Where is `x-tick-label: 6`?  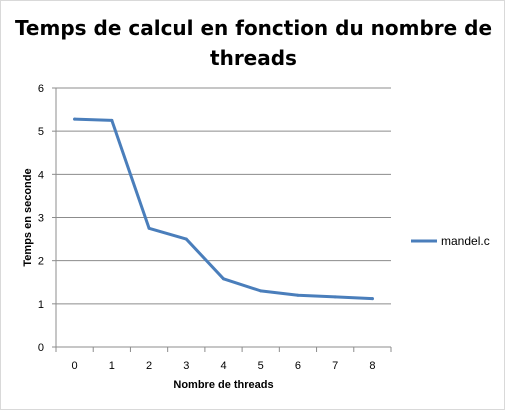 x-tick-label: 6 is located at coordinates (298, 366).